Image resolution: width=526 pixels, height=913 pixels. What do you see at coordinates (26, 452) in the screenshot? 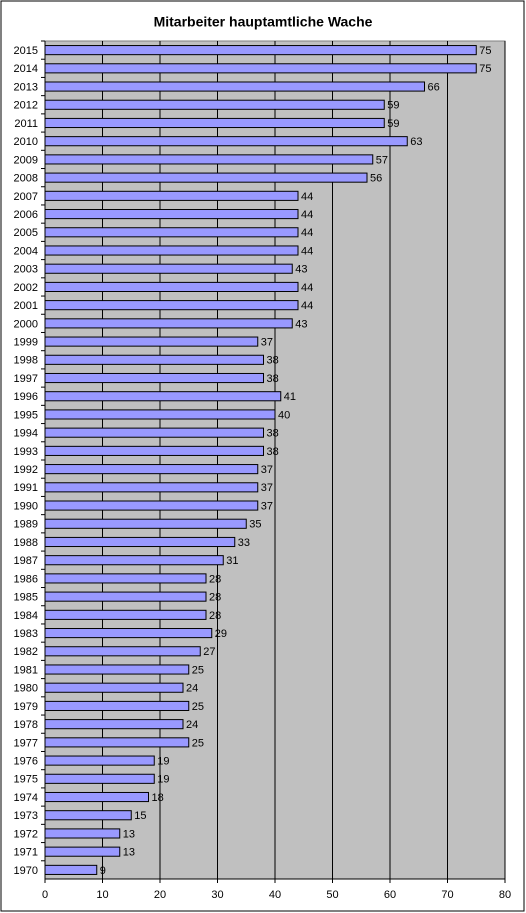
I see `y-tick-label: 1993` at bounding box center [26, 452].